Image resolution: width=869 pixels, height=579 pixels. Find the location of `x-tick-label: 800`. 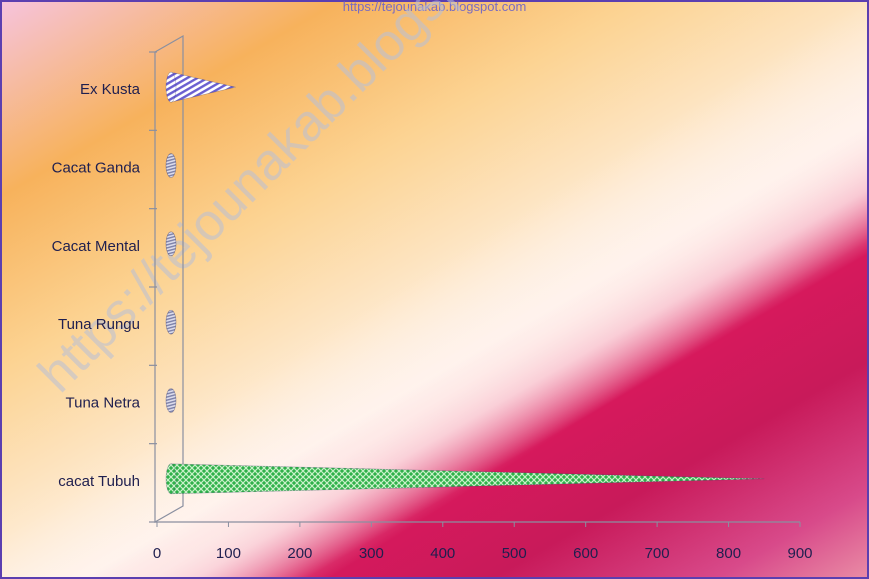

x-tick-label: 800 is located at coordinates (728, 553).